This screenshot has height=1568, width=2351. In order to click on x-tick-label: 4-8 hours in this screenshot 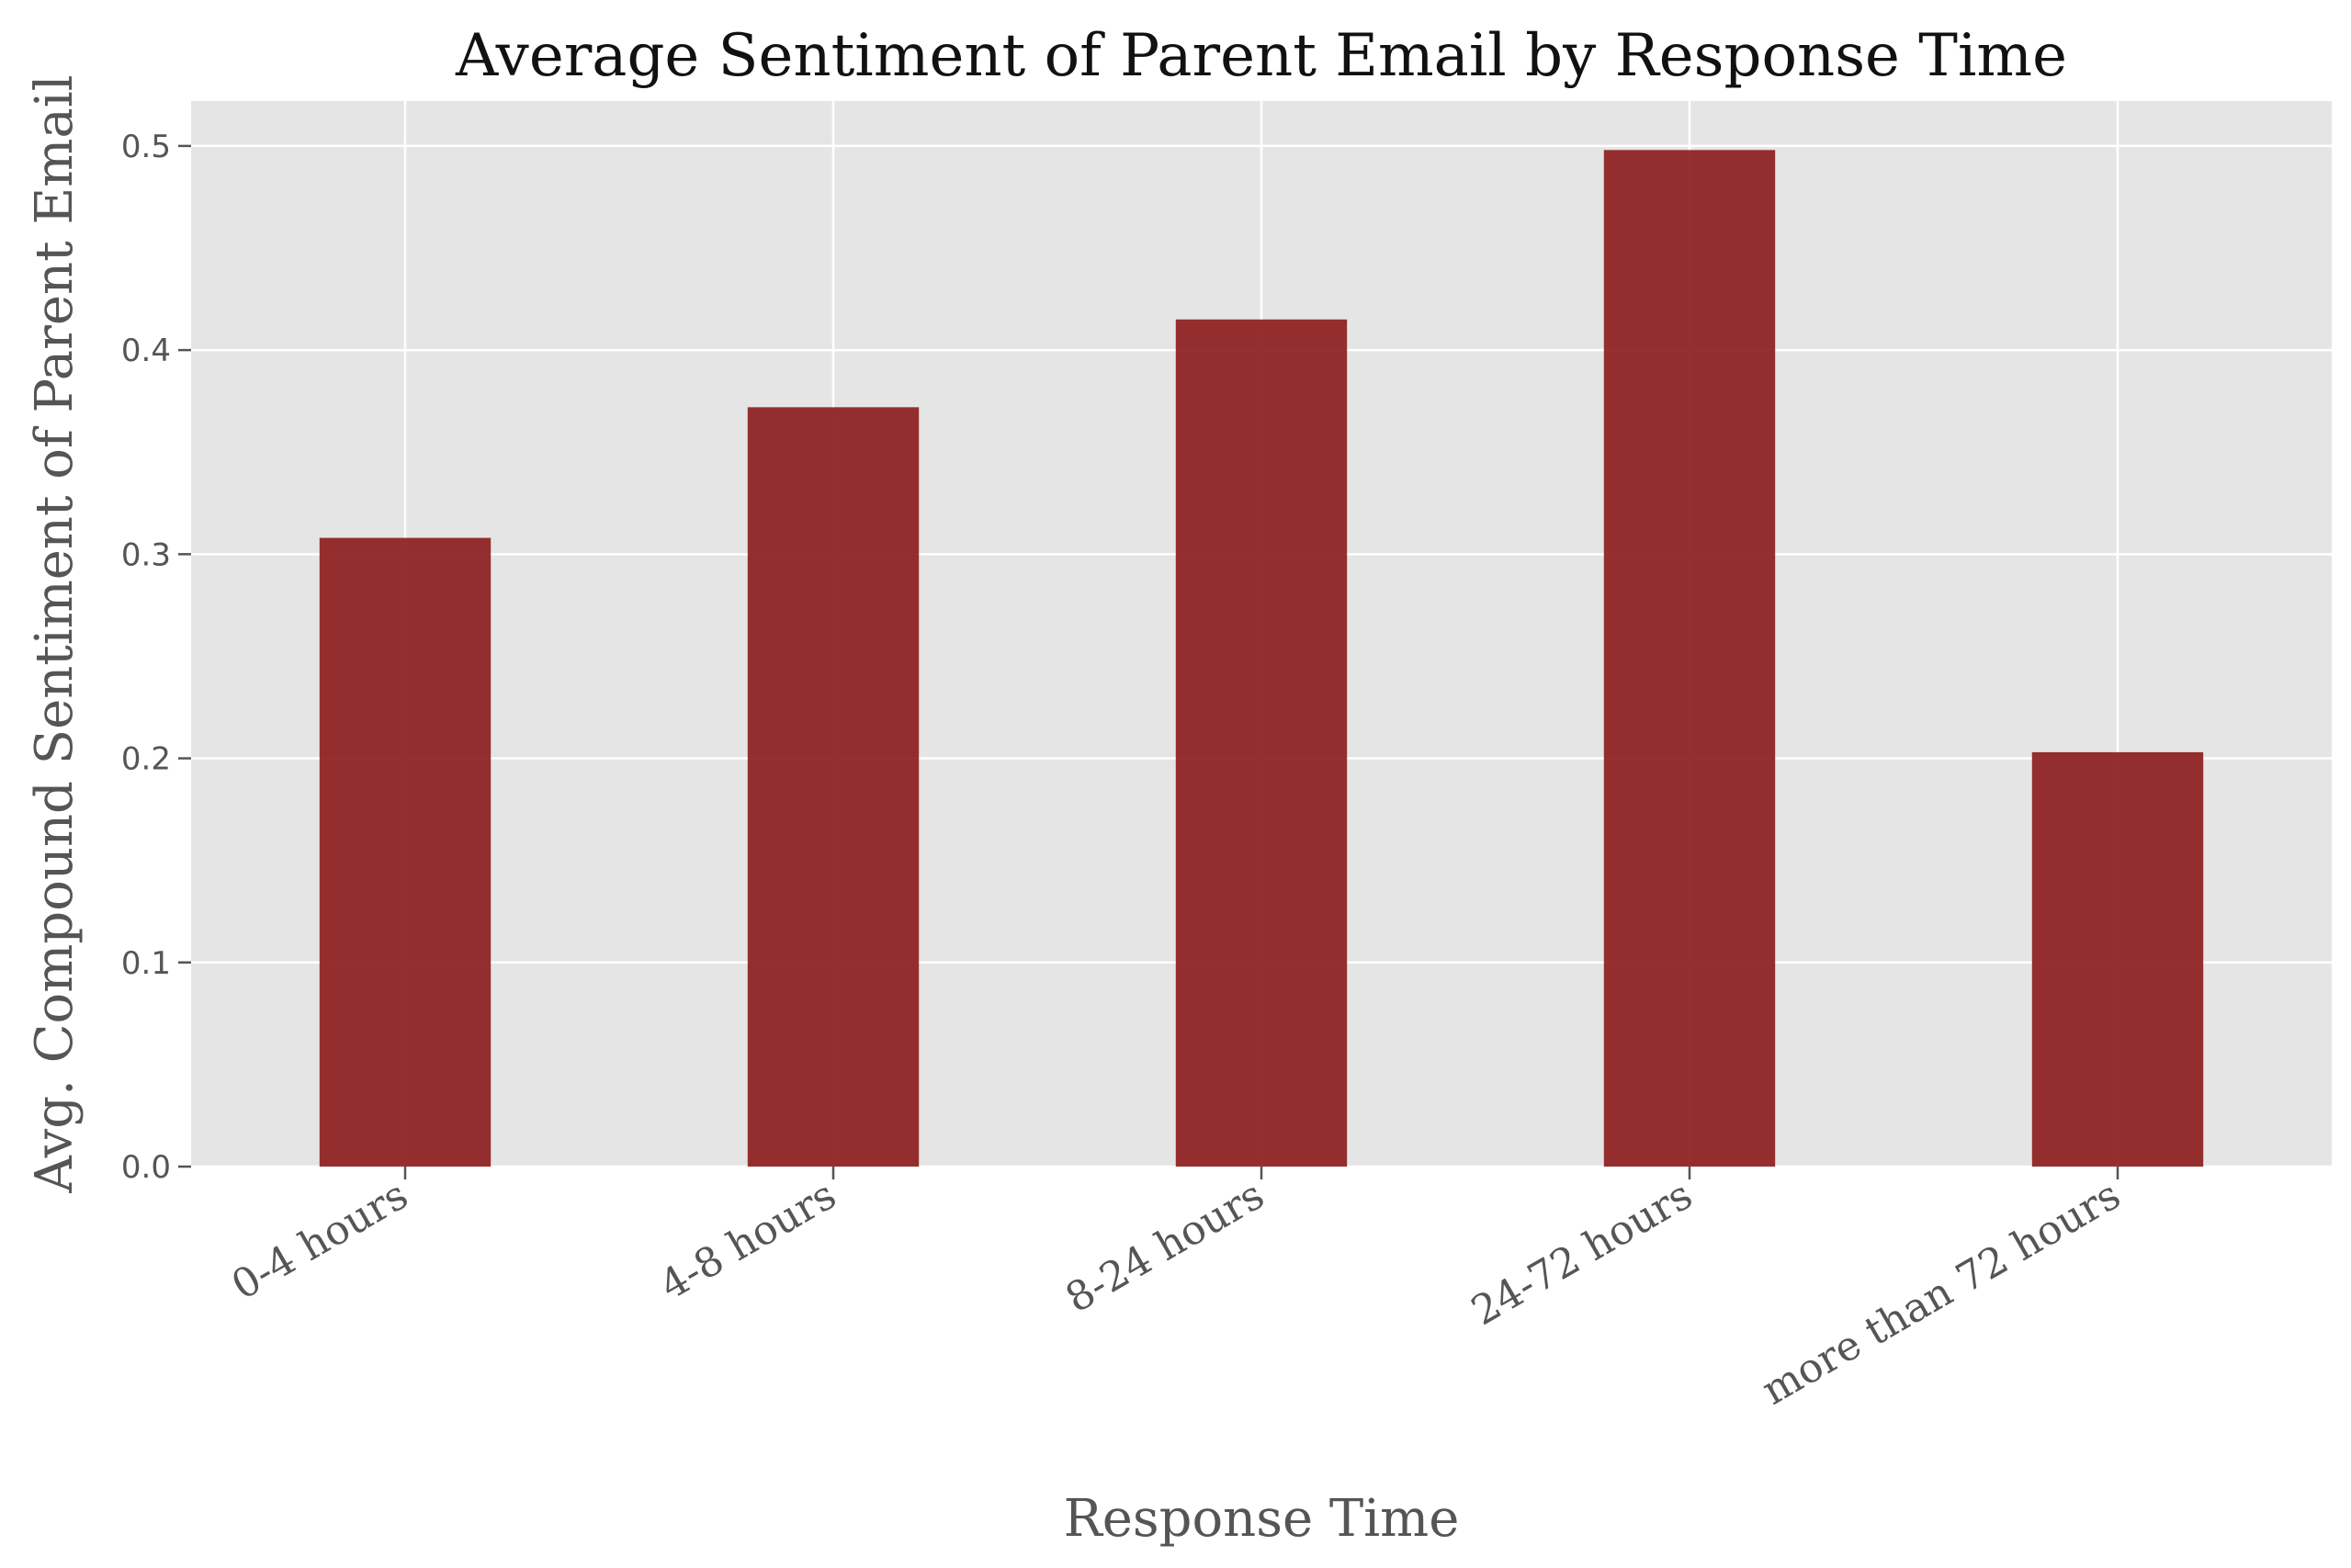, I will do `click(748, 1240)`.